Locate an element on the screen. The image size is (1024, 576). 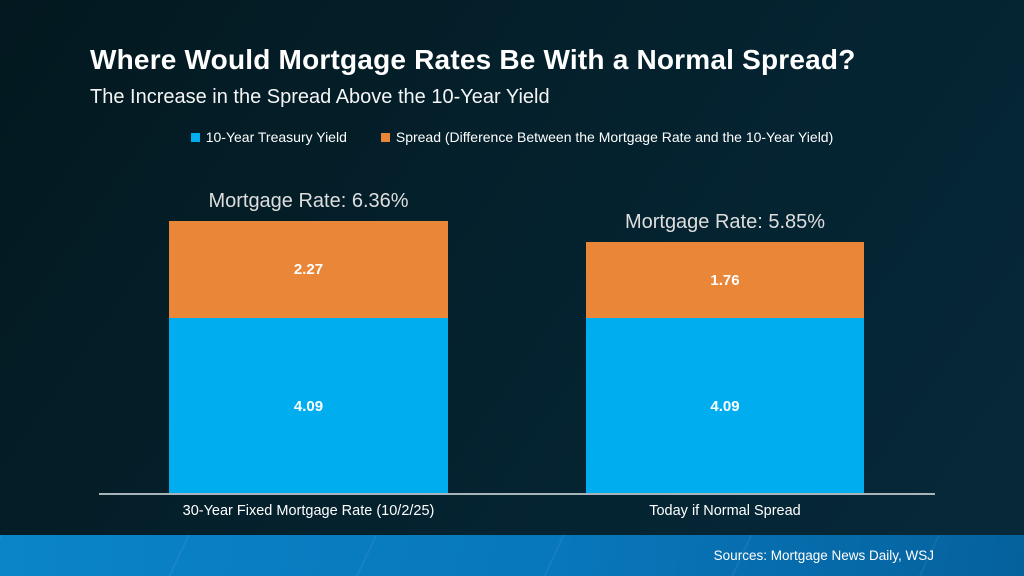
legend-swatch-orange is located at coordinates (385, 137).